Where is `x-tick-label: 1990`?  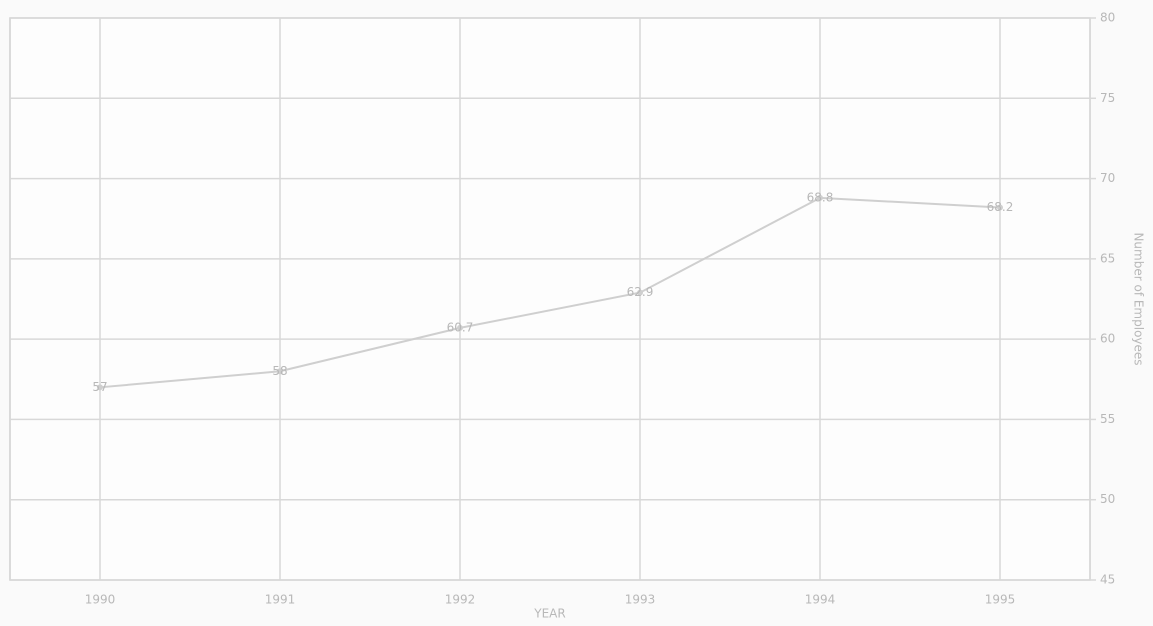 x-tick-label: 1990 is located at coordinates (100, 600).